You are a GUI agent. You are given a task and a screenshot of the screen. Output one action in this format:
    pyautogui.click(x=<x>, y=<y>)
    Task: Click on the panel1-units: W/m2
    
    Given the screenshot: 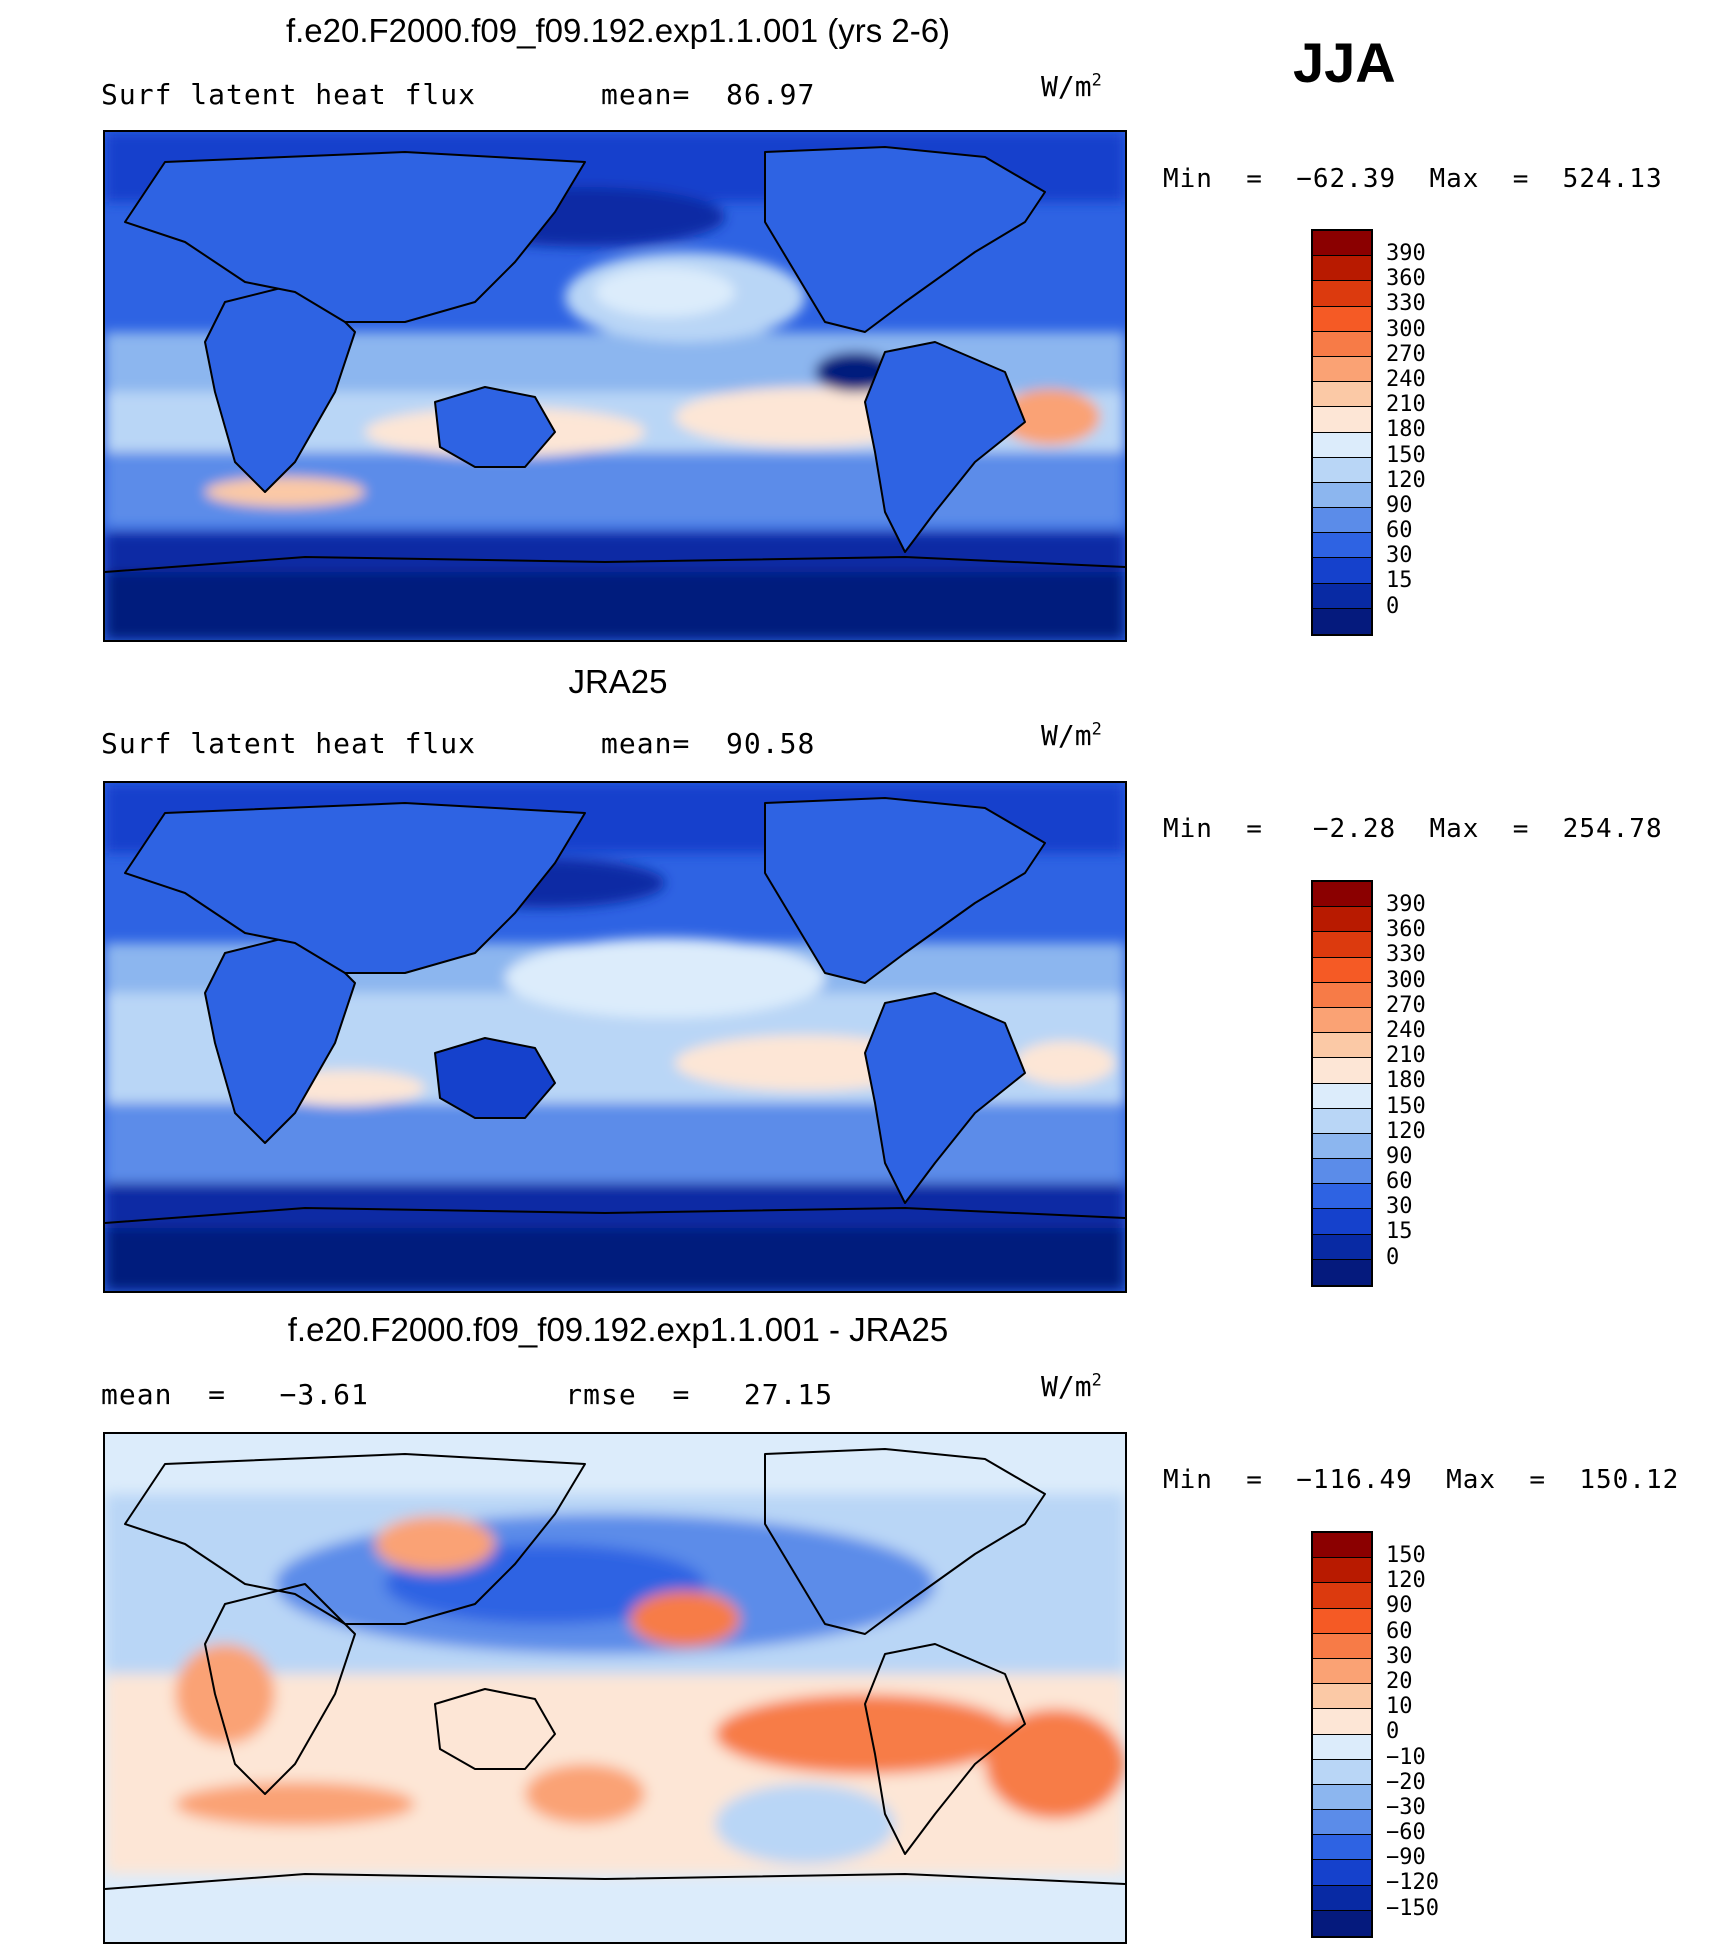 What is the action you would take?
    pyautogui.click(x=1071, y=86)
    